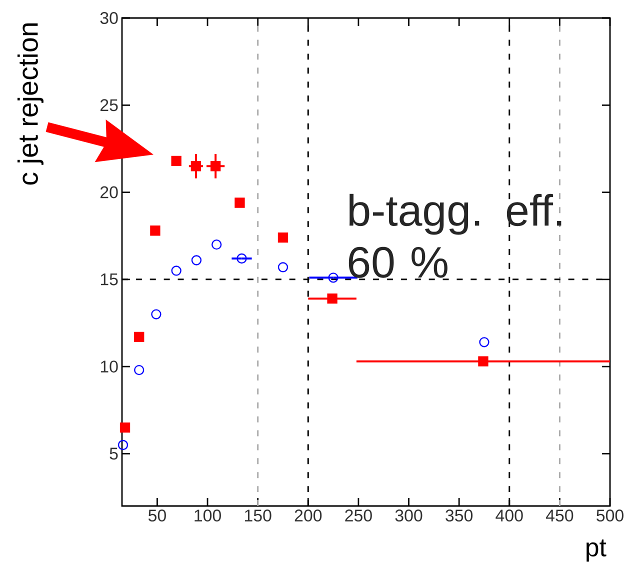 The image size is (634, 576). I want to click on annotation: b-tagg. eff. 60 %, so click(455, 236).